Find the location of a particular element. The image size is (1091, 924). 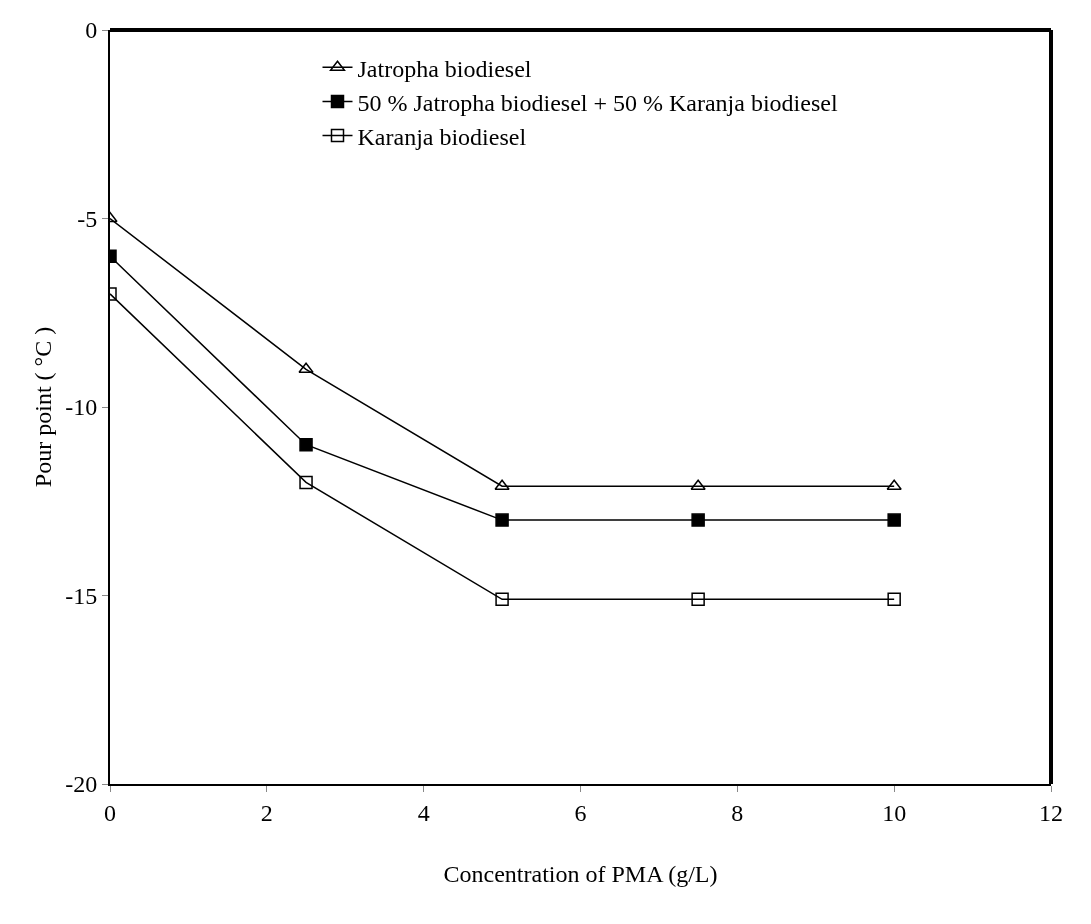

x-tick-label: 2 is located at coordinates (266, 812).